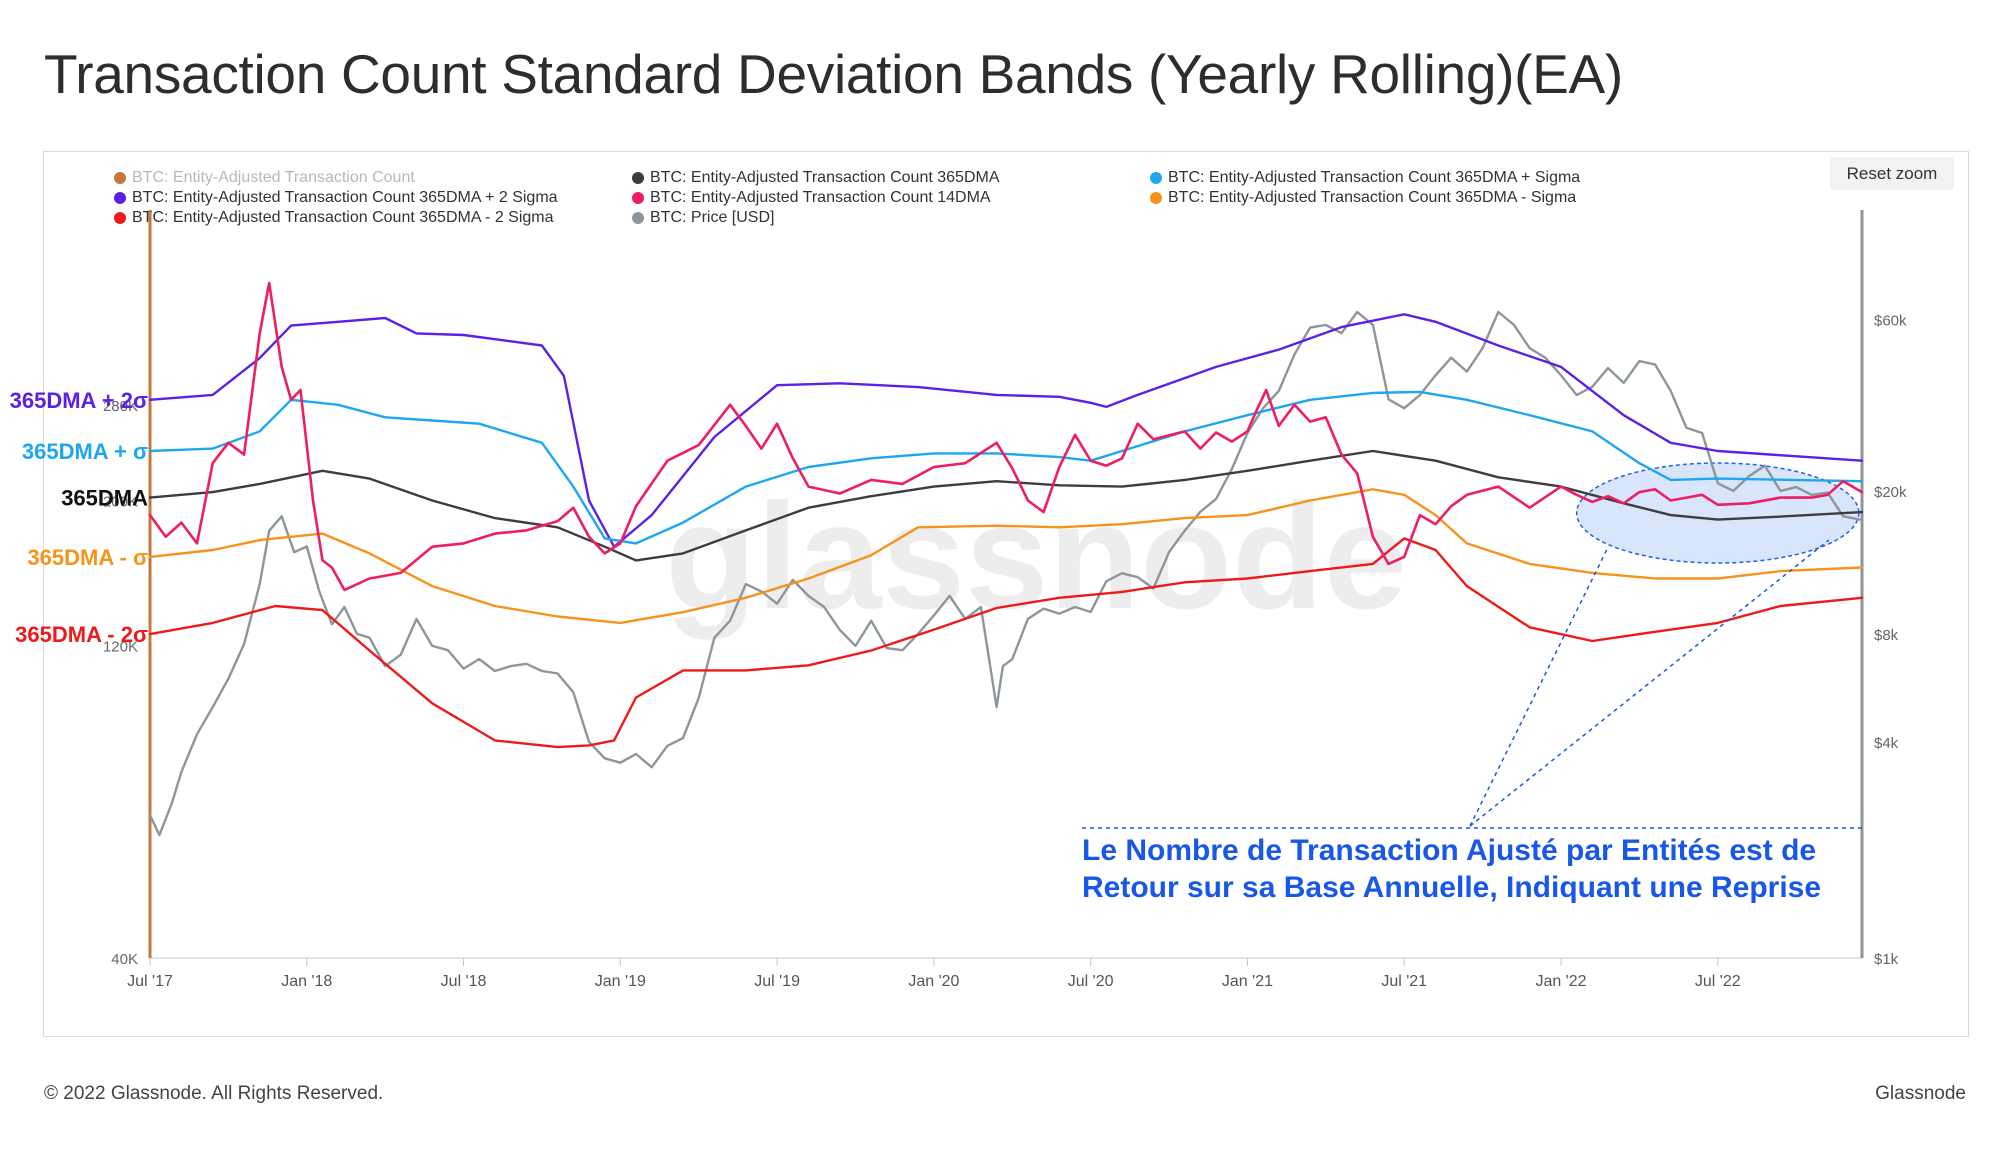  What do you see at coordinates (712, 217) in the screenshot?
I see `legend-label: BTC: Price [USD]` at bounding box center [712, 217].